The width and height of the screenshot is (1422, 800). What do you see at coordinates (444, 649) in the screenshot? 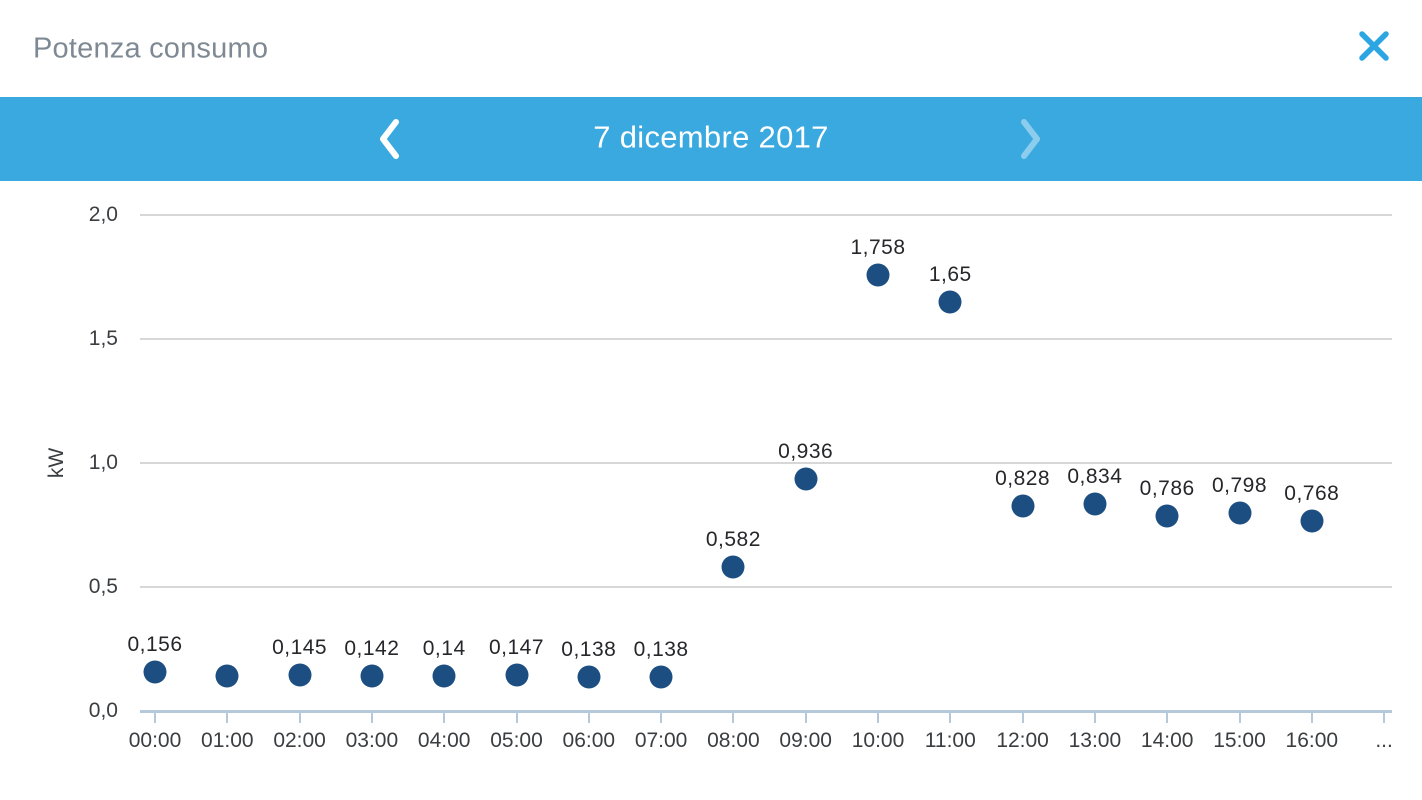
I see `data-point-label: 0,14` at bounding box center [444, 649].